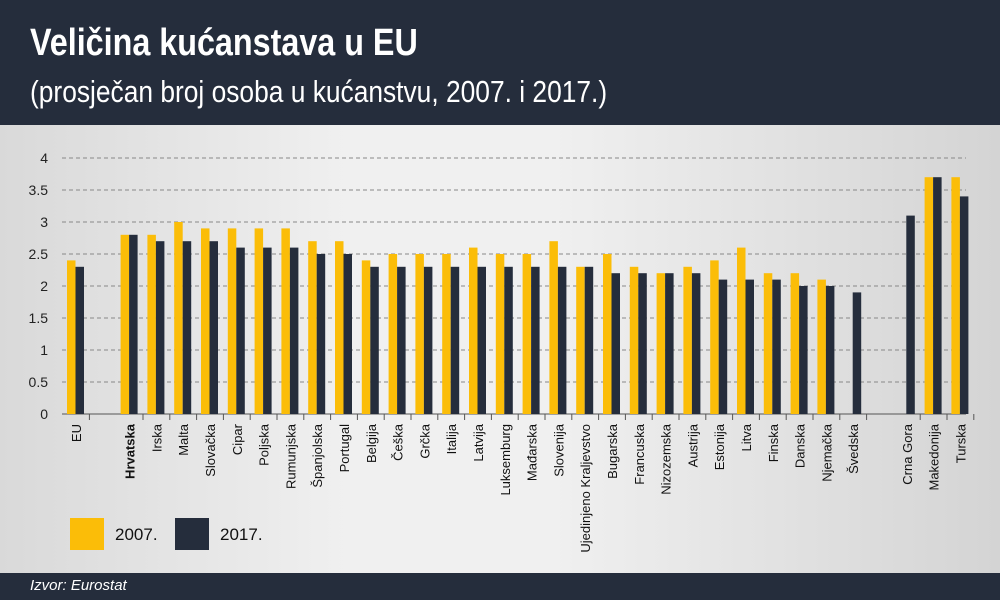 Image resolution: width=1000 pixels, height=600 pixels. Describe the element at coordinates (964, 305) in the screenshot. I see `bar-2017-turska` at that location.